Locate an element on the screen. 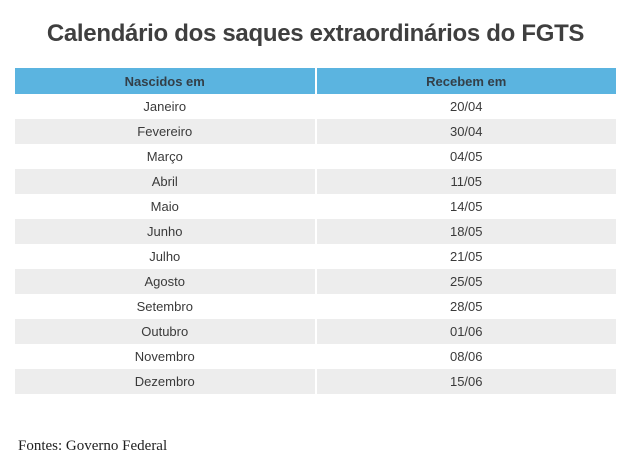 The height and width of the screenshot is (476, 631). month-cell: Abril is located at coordinates (165, 181).